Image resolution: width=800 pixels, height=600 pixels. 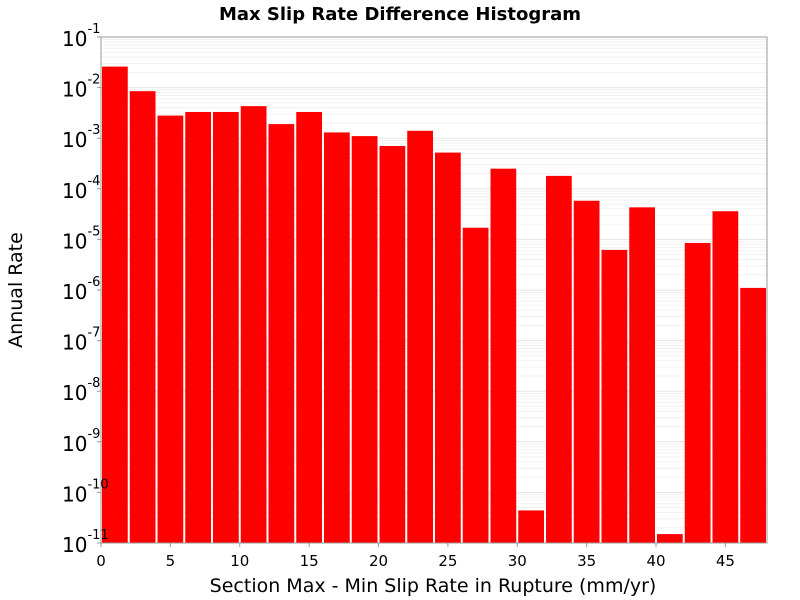 What do you see at coordinates (239, 561) in the screenshot?
I see `x-tick-label: 10` at bounding box center [239, 561].